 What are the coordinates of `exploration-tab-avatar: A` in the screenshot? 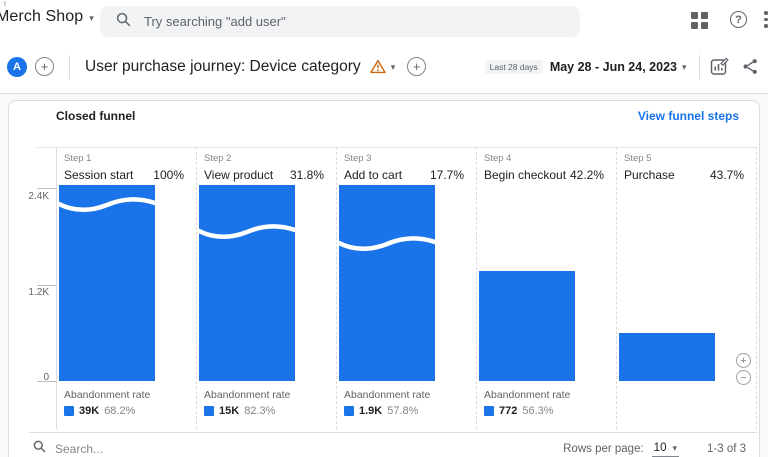 It's located at (17, 66).